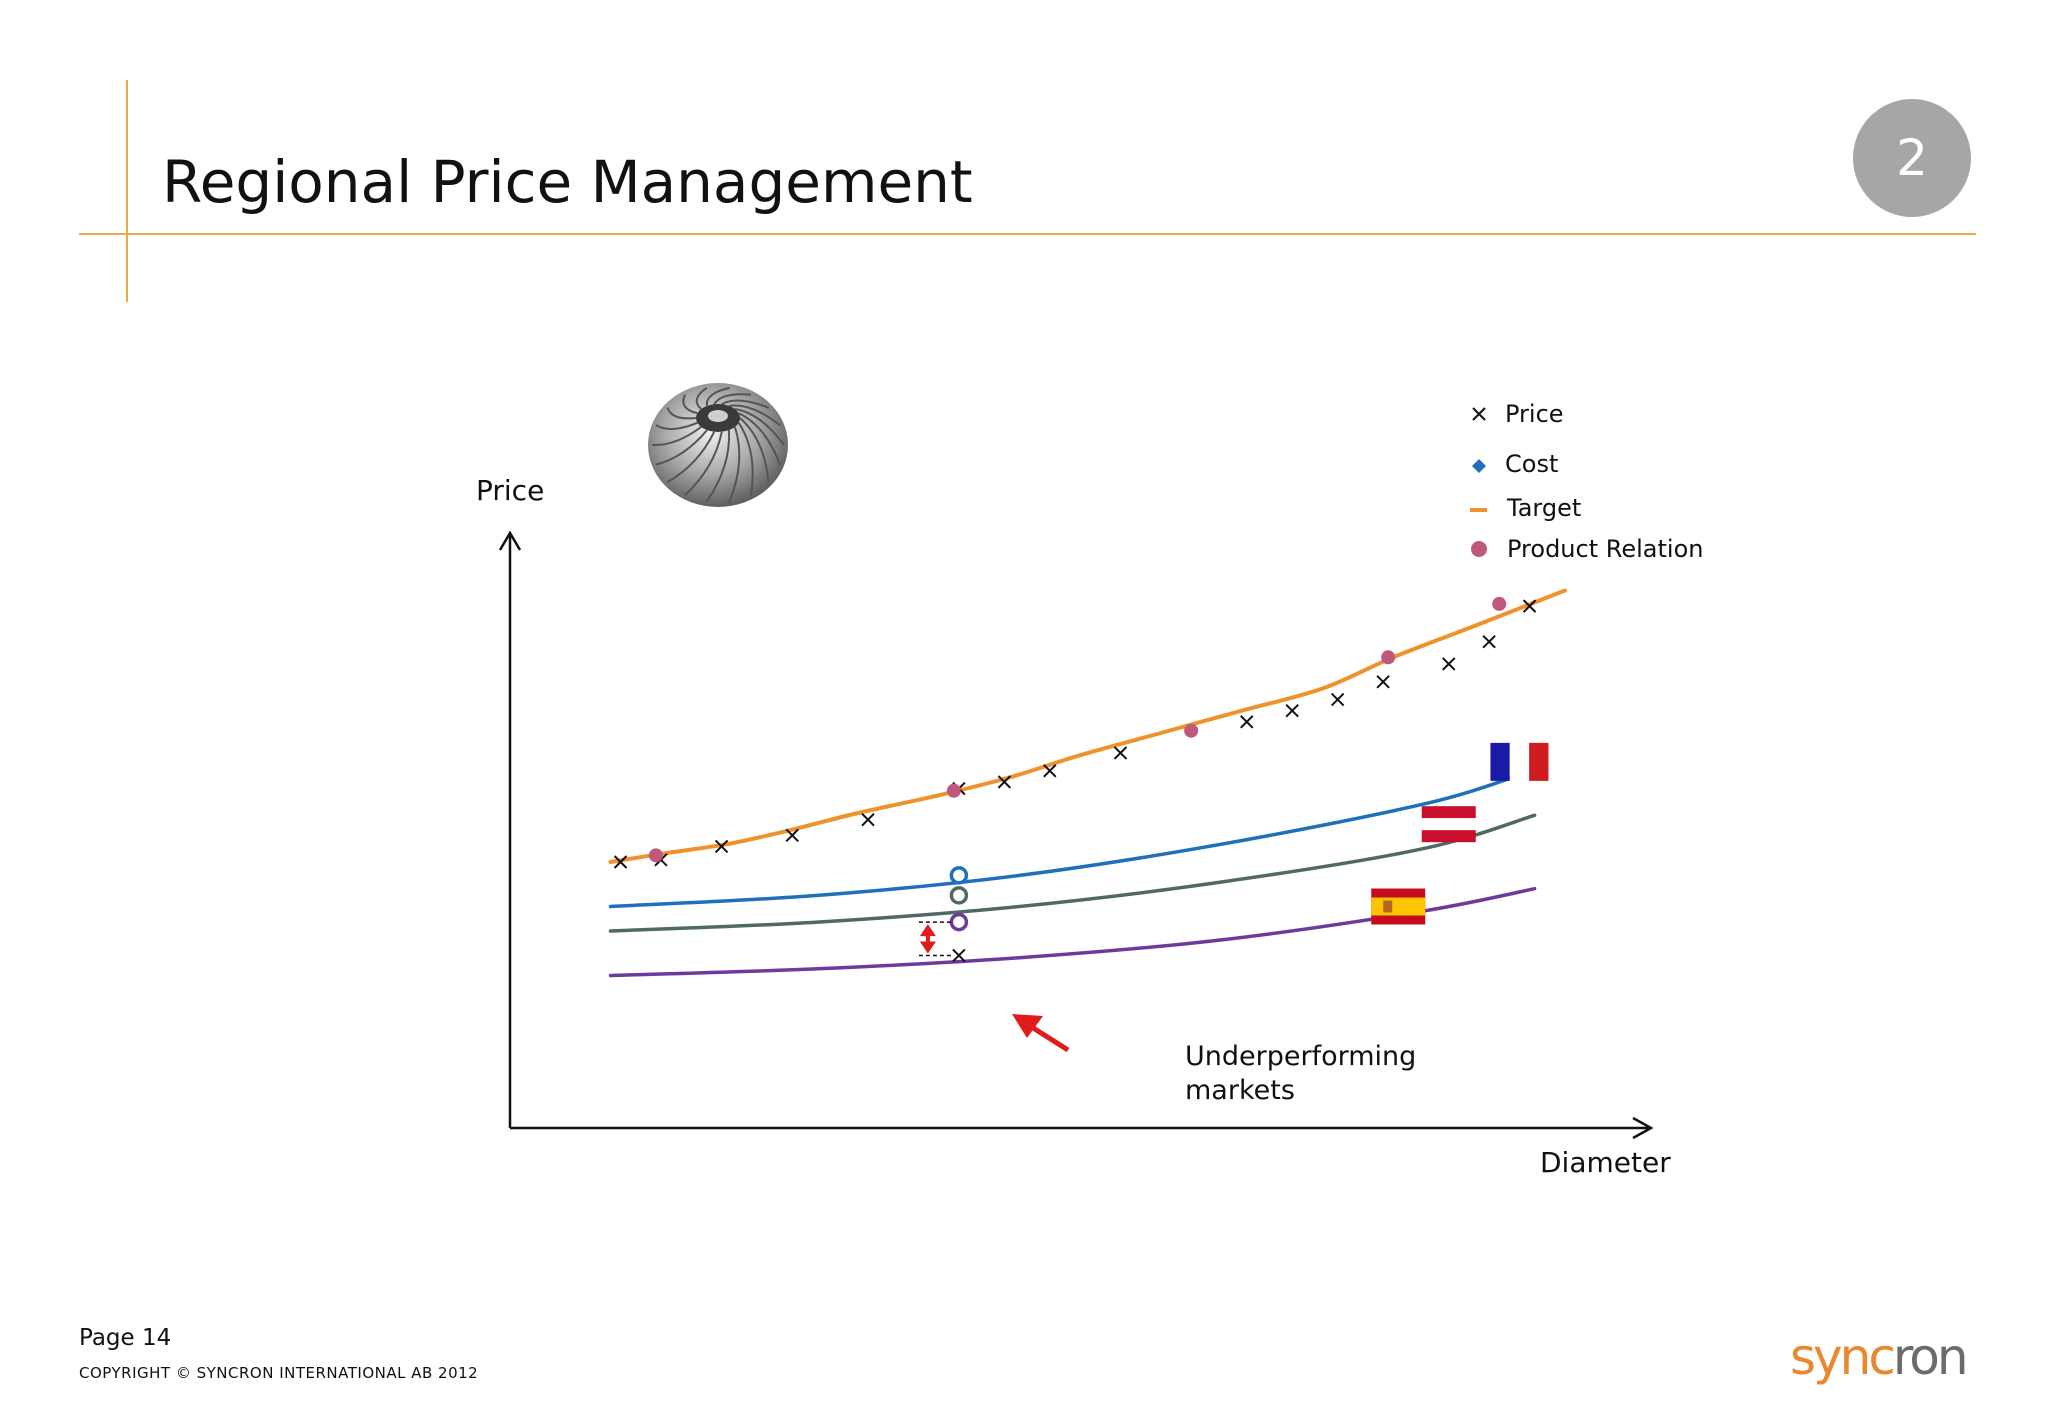  I want to click on flag-france-blue, so click(1500, 761).